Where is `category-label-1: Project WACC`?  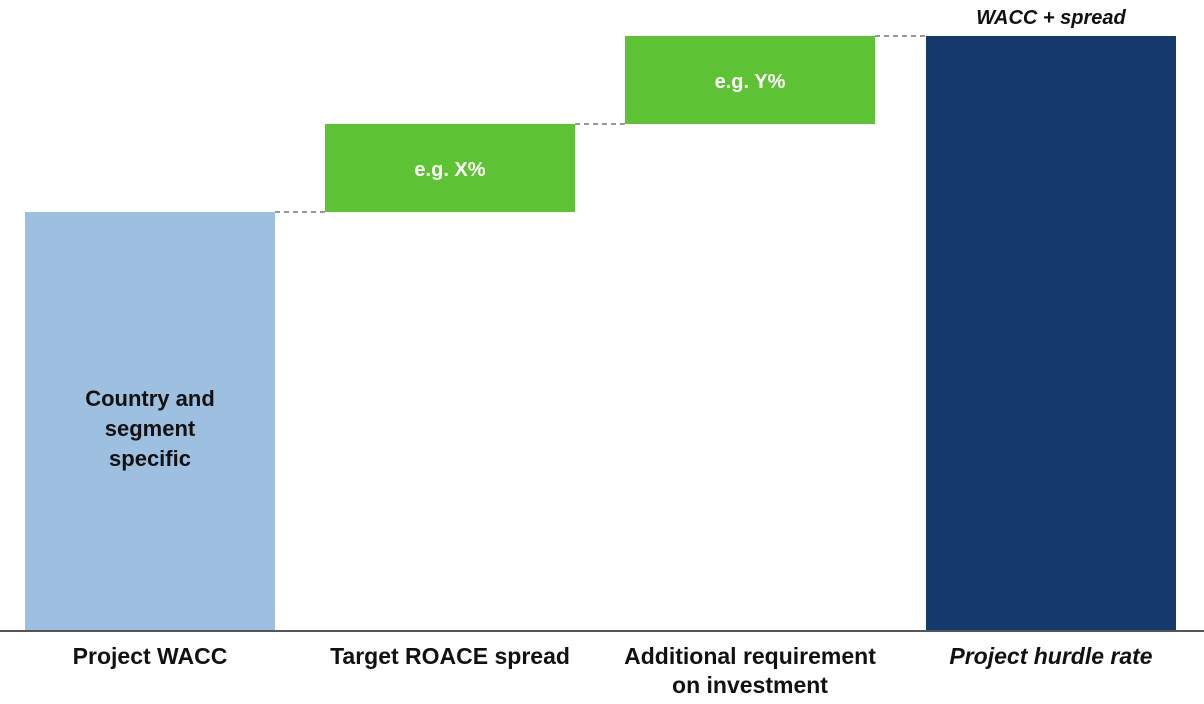
category-label-1: Project WACC is located at coordinates (150, 656).